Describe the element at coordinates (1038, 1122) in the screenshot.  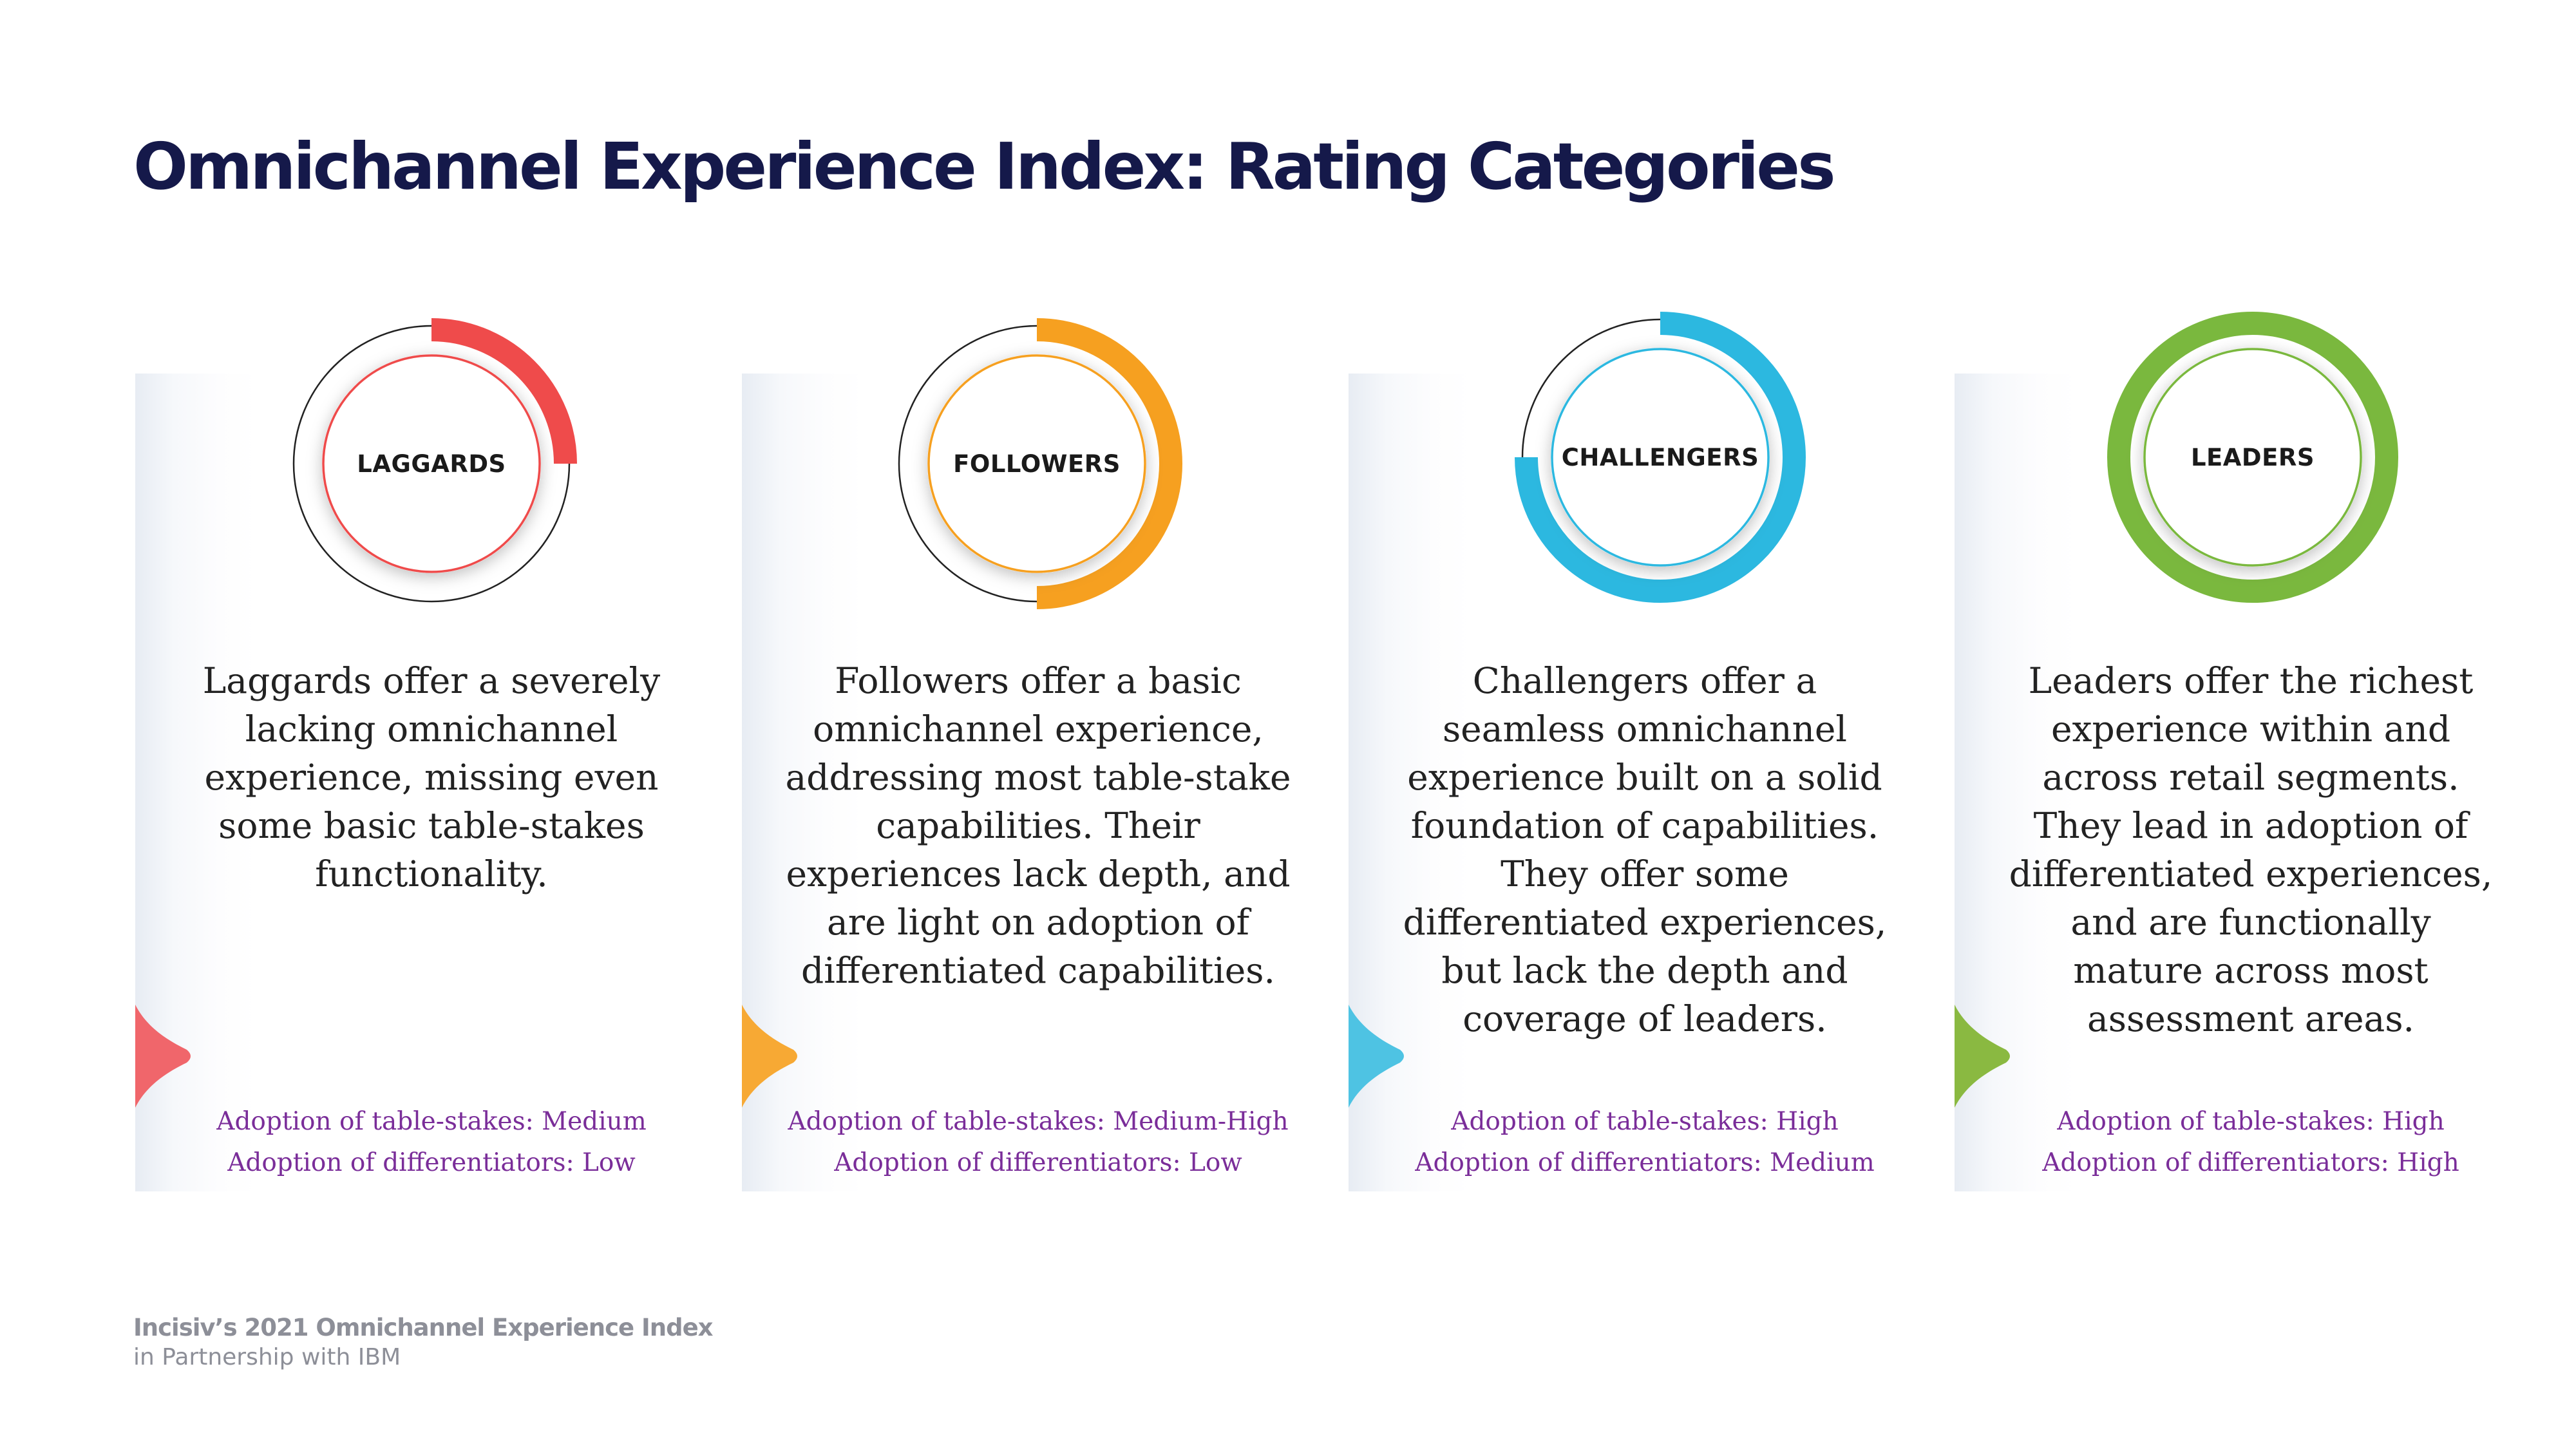
I see `adoption-table-stakes: Adoption of table-stakes: Medium-High` at that location.